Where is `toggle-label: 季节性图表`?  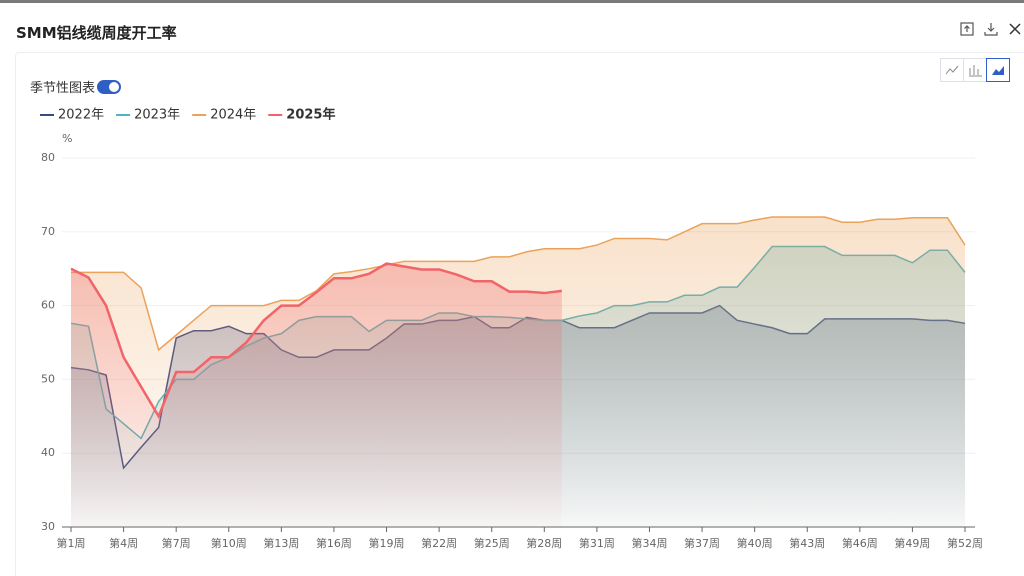
toggle-label: 季节性图表 is located at coordinates (63, 88).